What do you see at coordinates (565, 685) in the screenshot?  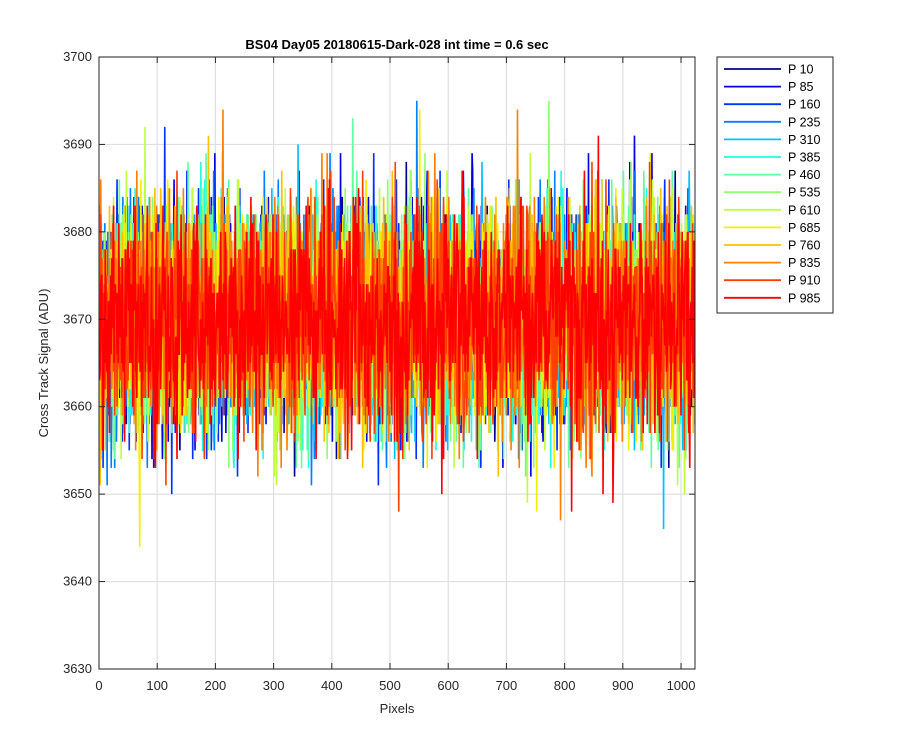 I see `x-tick-label: 800` at bounding box center [565, 685].